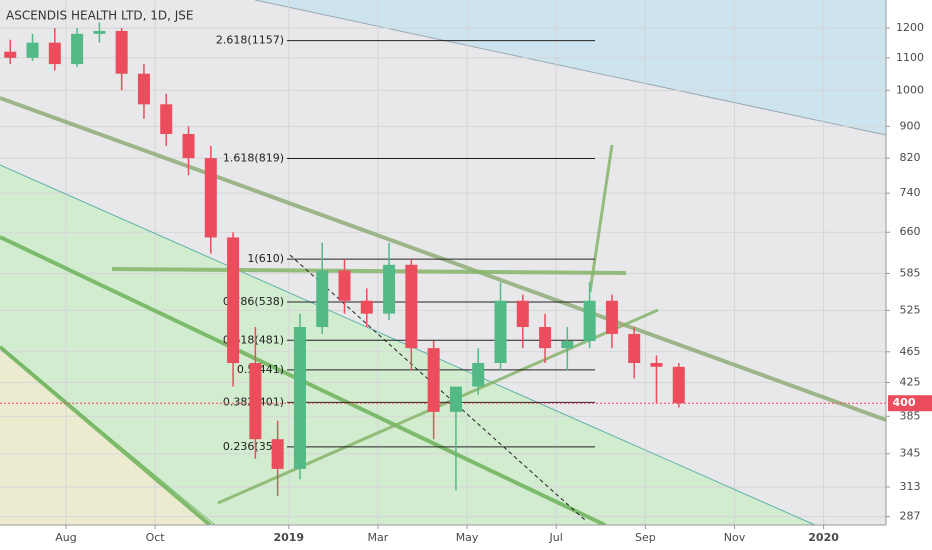 The width and height of the screenshot is (932, 550). Describe the element at coordinates (156, 537) in the screenshot. I see `x-tick-label: Oct` at that location.